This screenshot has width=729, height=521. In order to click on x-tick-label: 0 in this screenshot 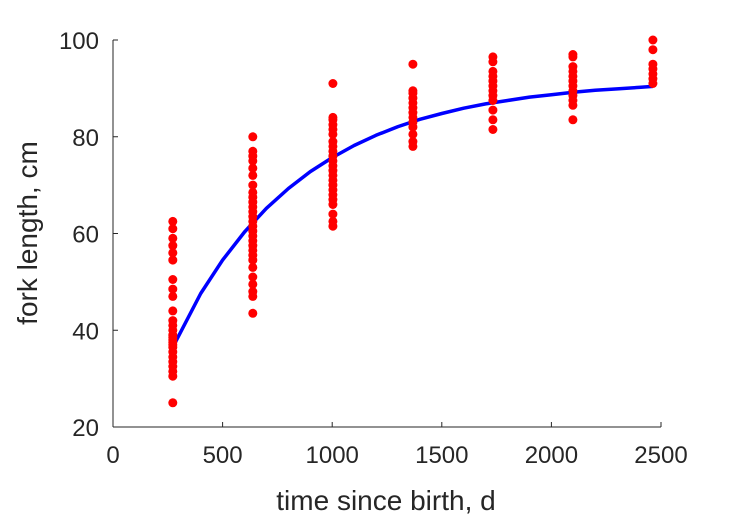, I will do `click(112, 455)`.